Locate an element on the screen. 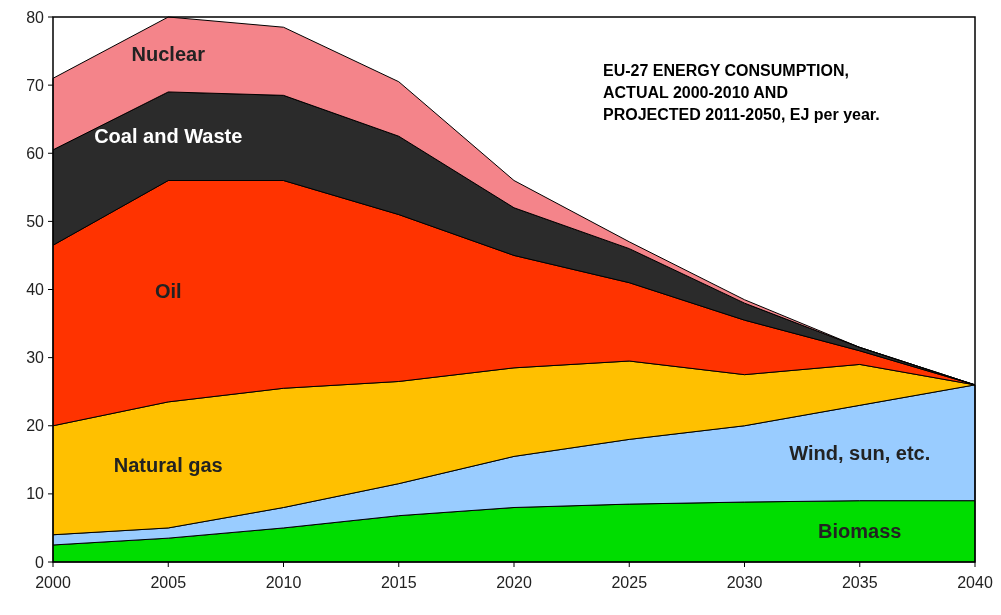  text: EU-27 ENERGY CONSUMPTION, ACTUAL 2000-2010 AND PROJECTED 2011-2050, EJ per year. is located at coordinates (741, 92).